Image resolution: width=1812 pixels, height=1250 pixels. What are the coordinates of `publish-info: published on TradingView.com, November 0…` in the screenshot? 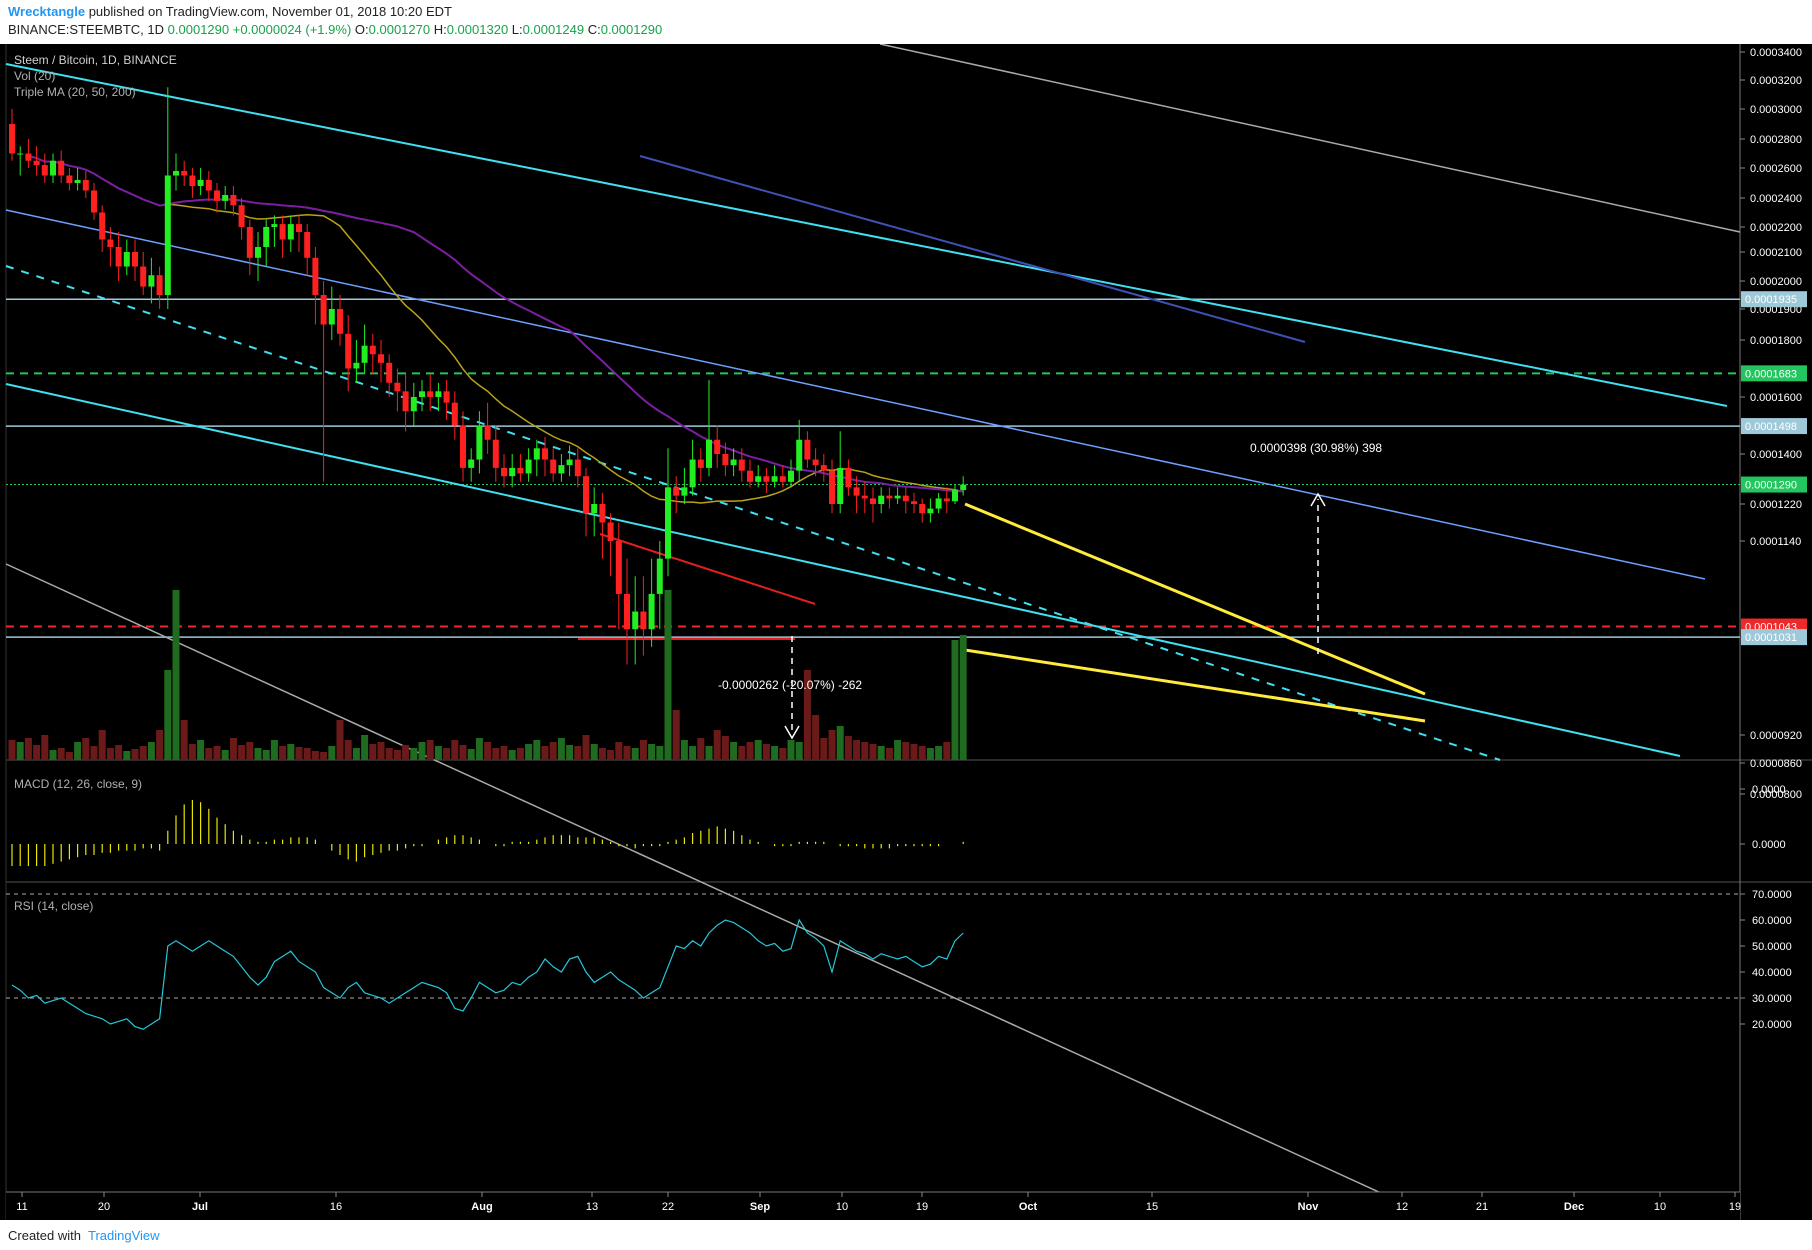 It's located at (270, 11).